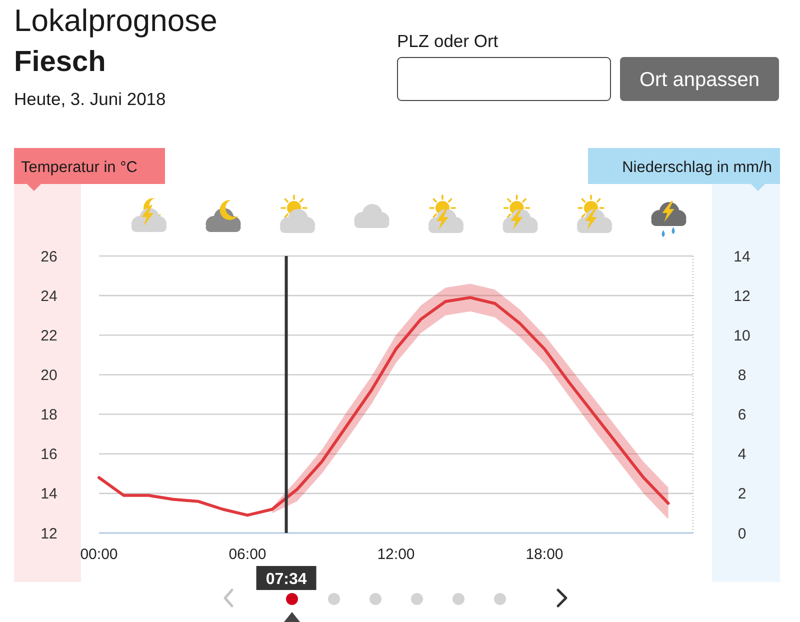  What do you see at coordinates (49, 296) in the screenshot?
I see `y-tick-label: 24` at bounding box center [49, 296].